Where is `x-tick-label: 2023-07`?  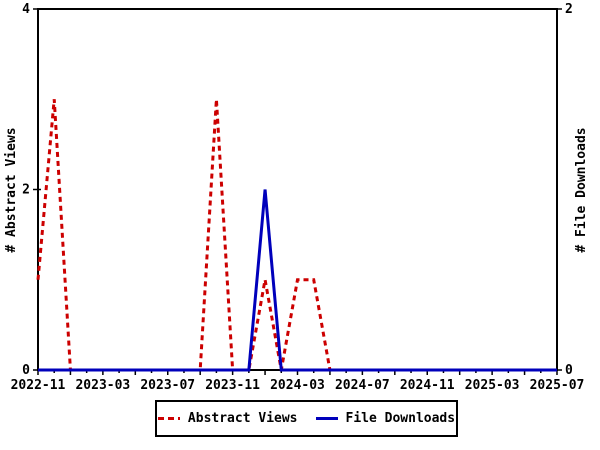 x-tick-label: 2023-07 is located at coordinates (167, 385).